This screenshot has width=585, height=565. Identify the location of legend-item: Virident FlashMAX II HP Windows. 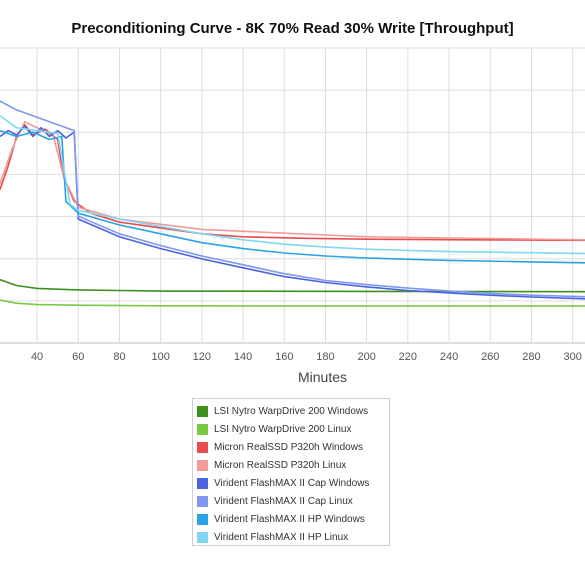
(293, 519).